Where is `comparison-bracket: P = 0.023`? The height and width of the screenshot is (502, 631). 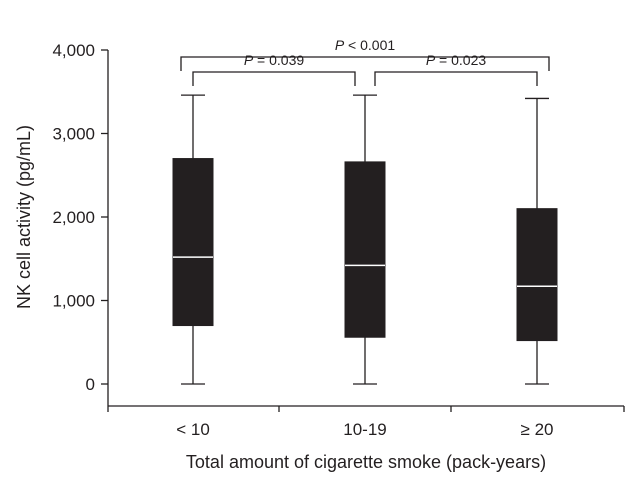 comparison-bracket: P = 0.023 is located at coordinates (456, 69).